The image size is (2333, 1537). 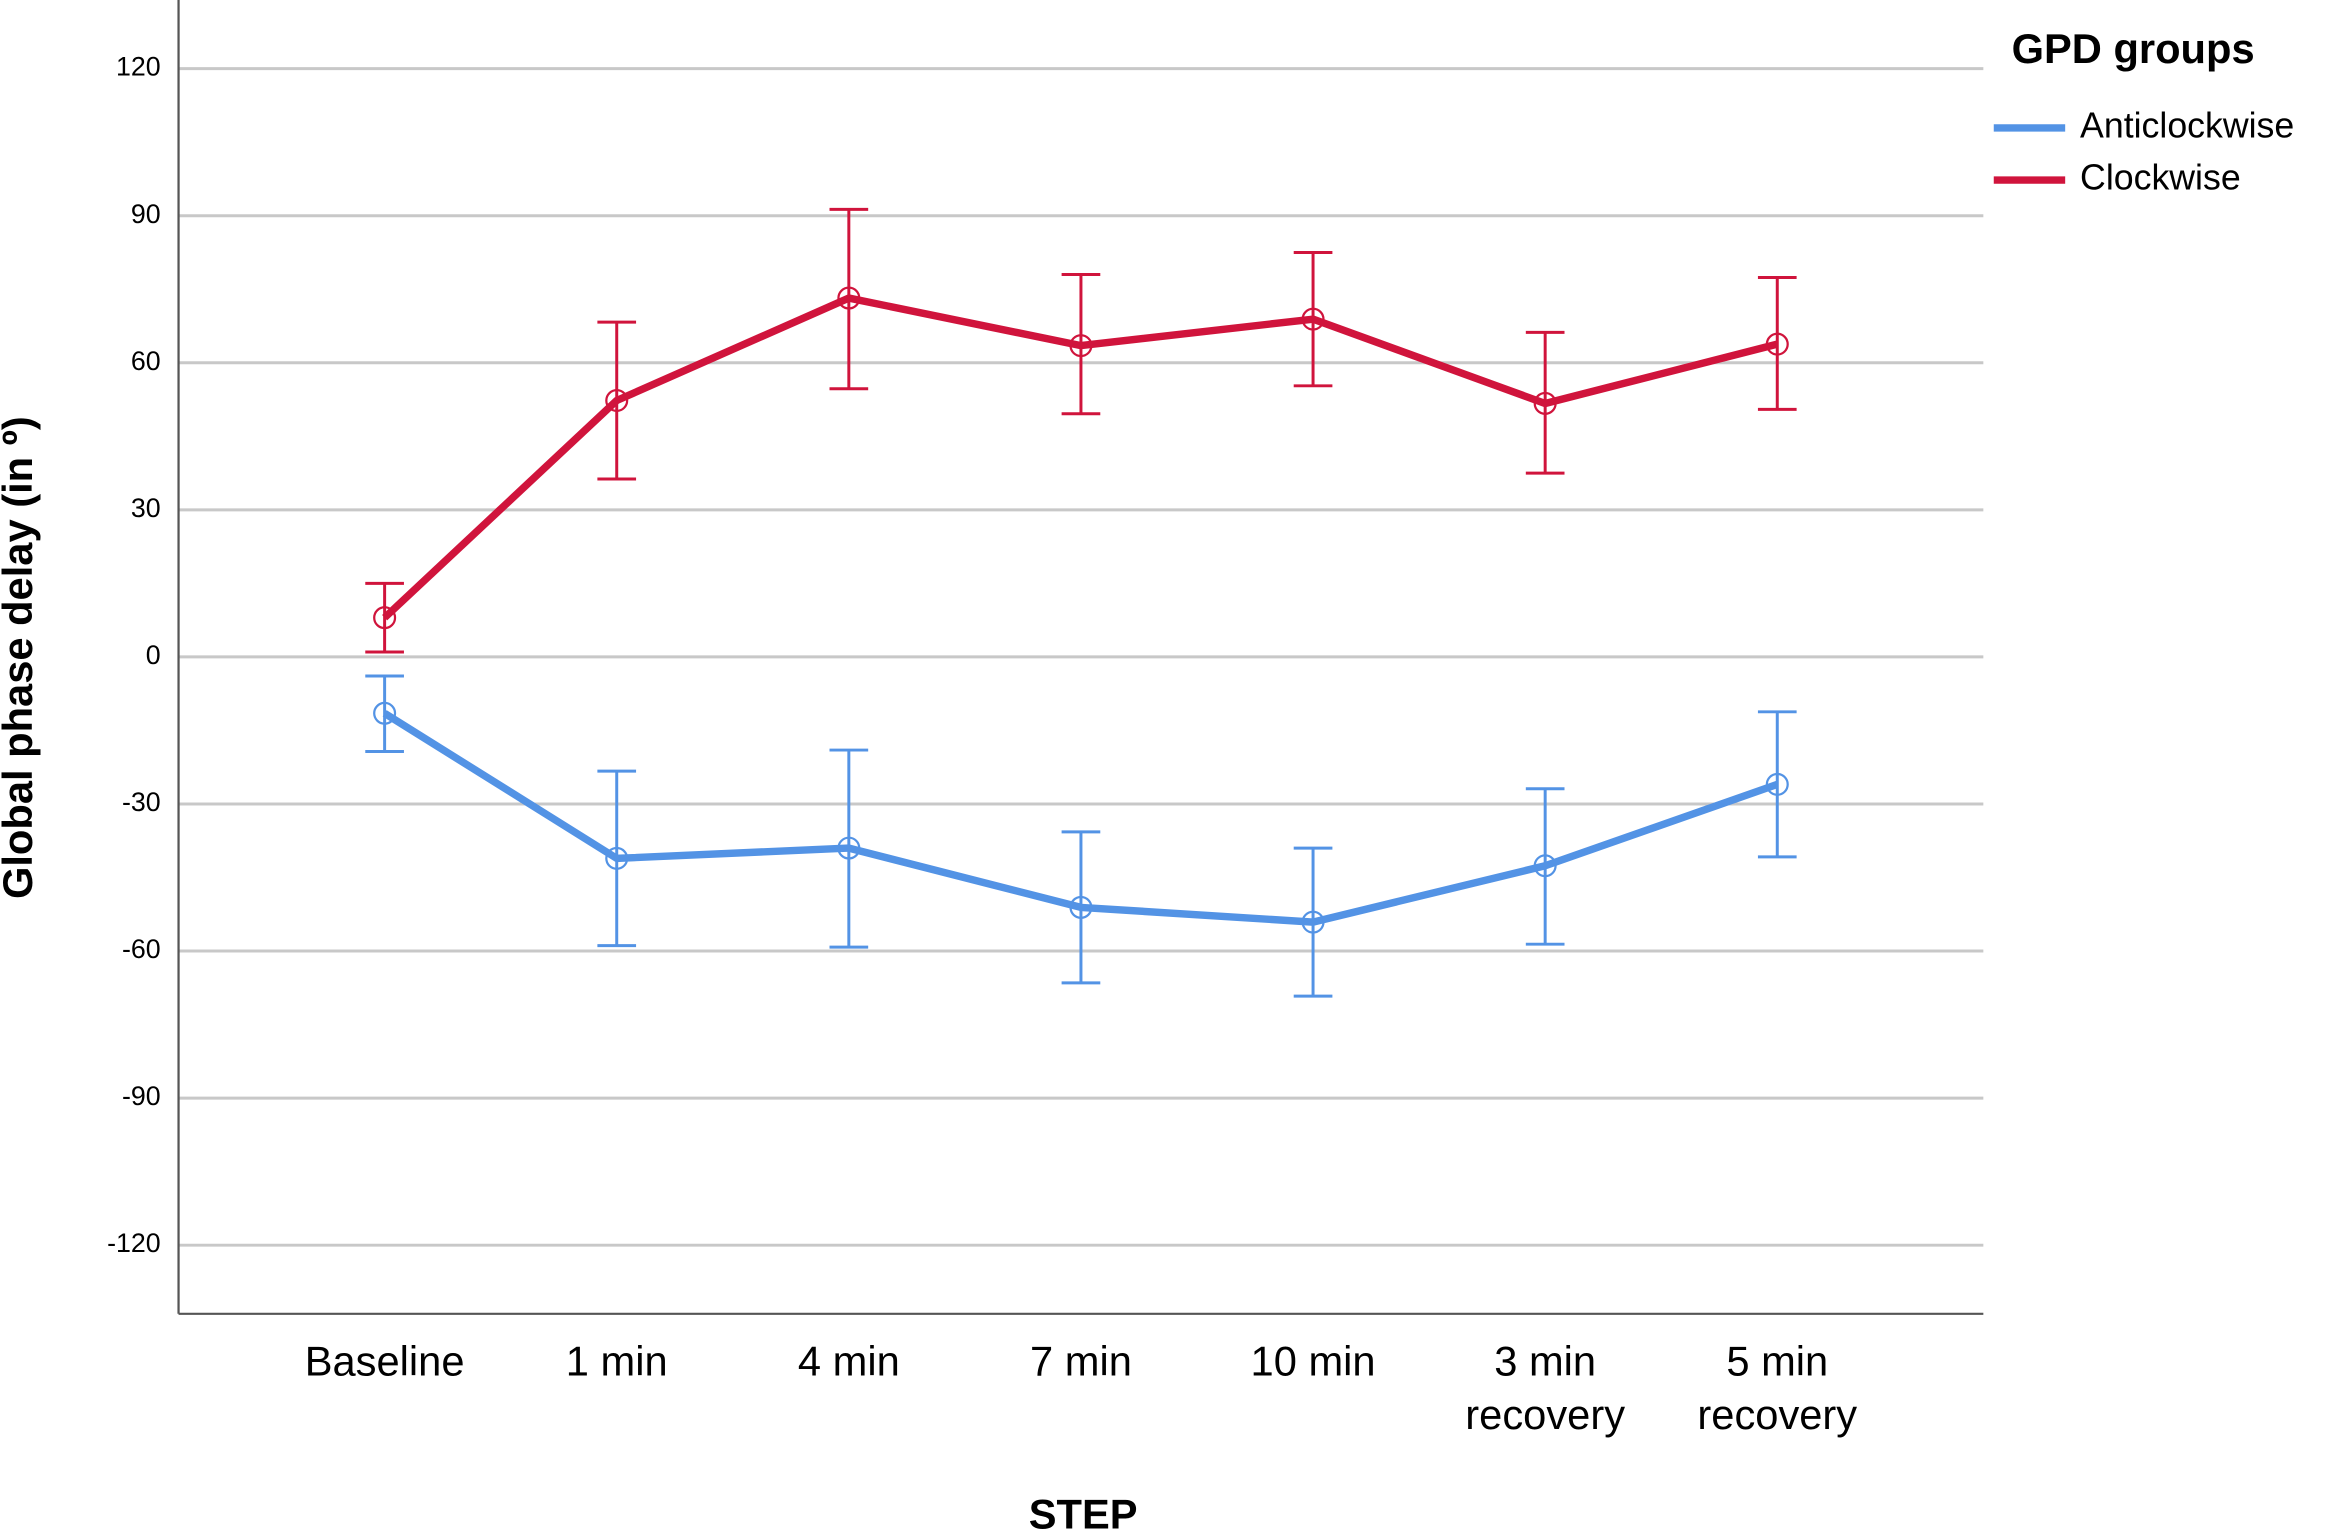 I want to click on legend-label: Anticlockwise, so click(x=2187, y=125).